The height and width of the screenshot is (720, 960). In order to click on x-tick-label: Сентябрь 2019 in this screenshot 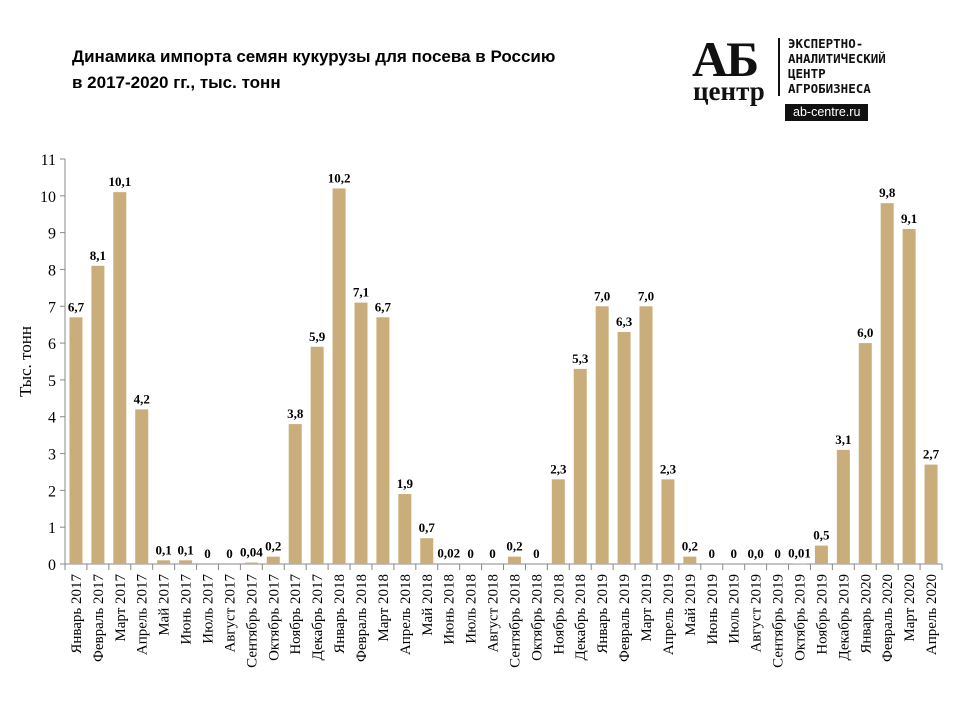, I will do `click(779, 621)`.